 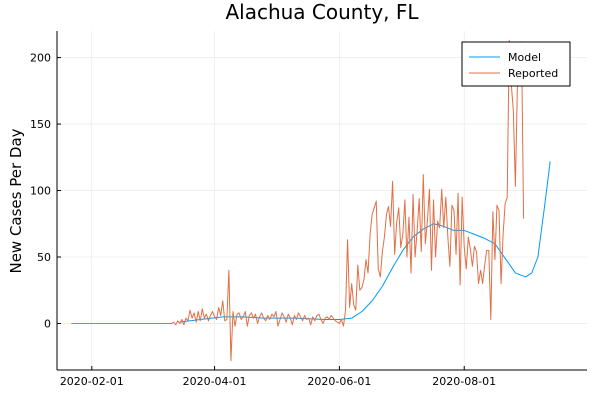 What do you see at coordinates (215, 381) in the screenshot?
I see `x-tick-label: 2020-04-01` at bounding box center [215, 381].